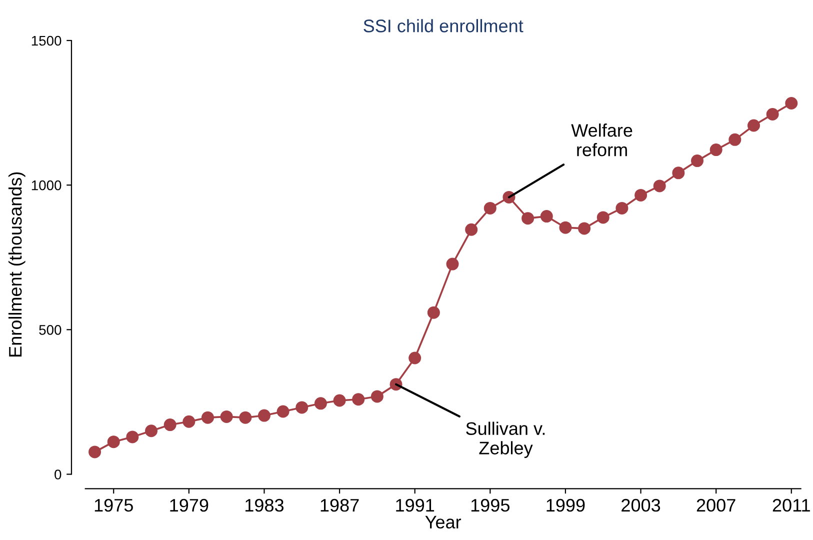 This screenshot has width=813, height=540. Describe the element at coordinates (47, 185) in the screenshot. I see `y-tick-label: 1000` at that location.